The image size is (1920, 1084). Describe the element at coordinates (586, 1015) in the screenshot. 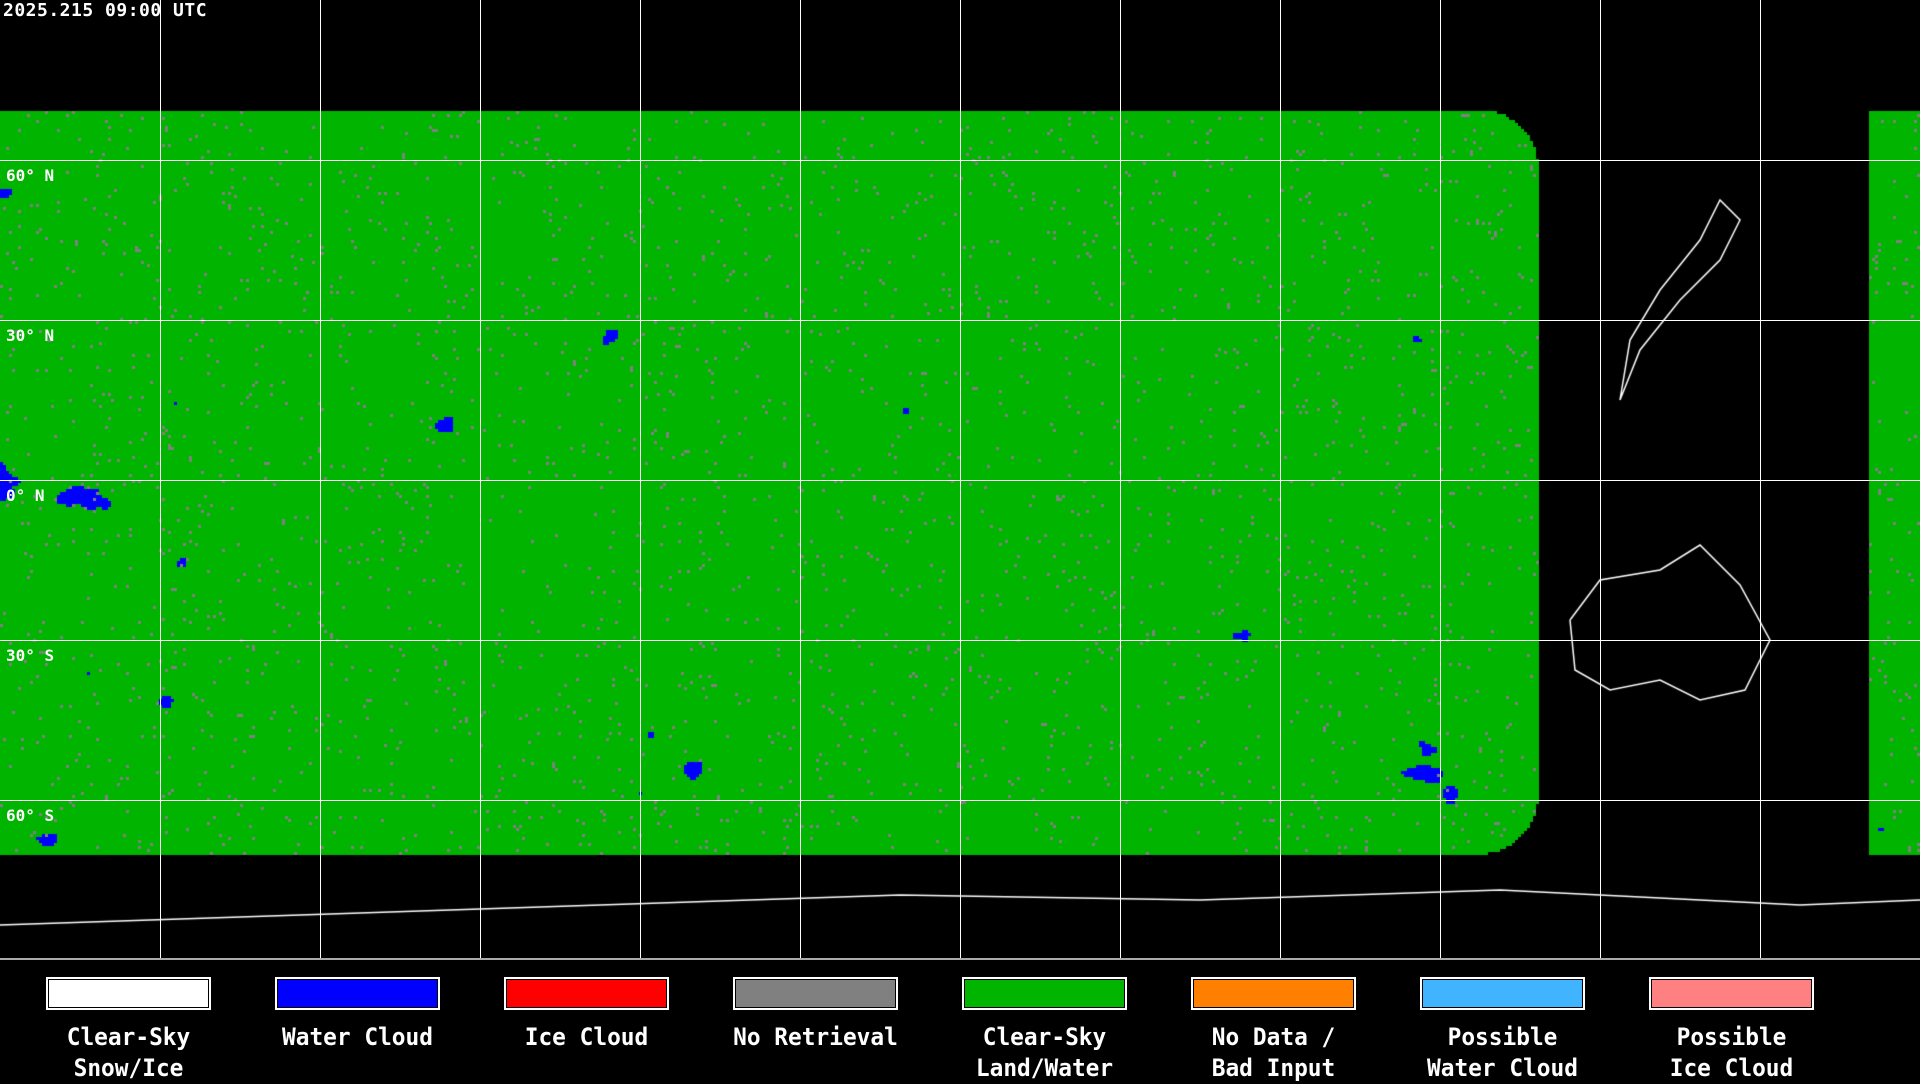

I see `legend-item-ice-cloud: Ice Cloud` at that location.